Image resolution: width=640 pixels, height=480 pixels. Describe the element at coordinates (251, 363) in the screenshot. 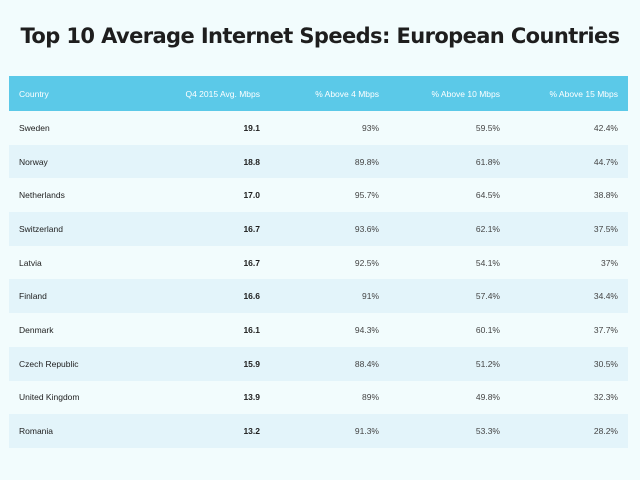

I see `cell-avg-mbps: 15.9` at that location.